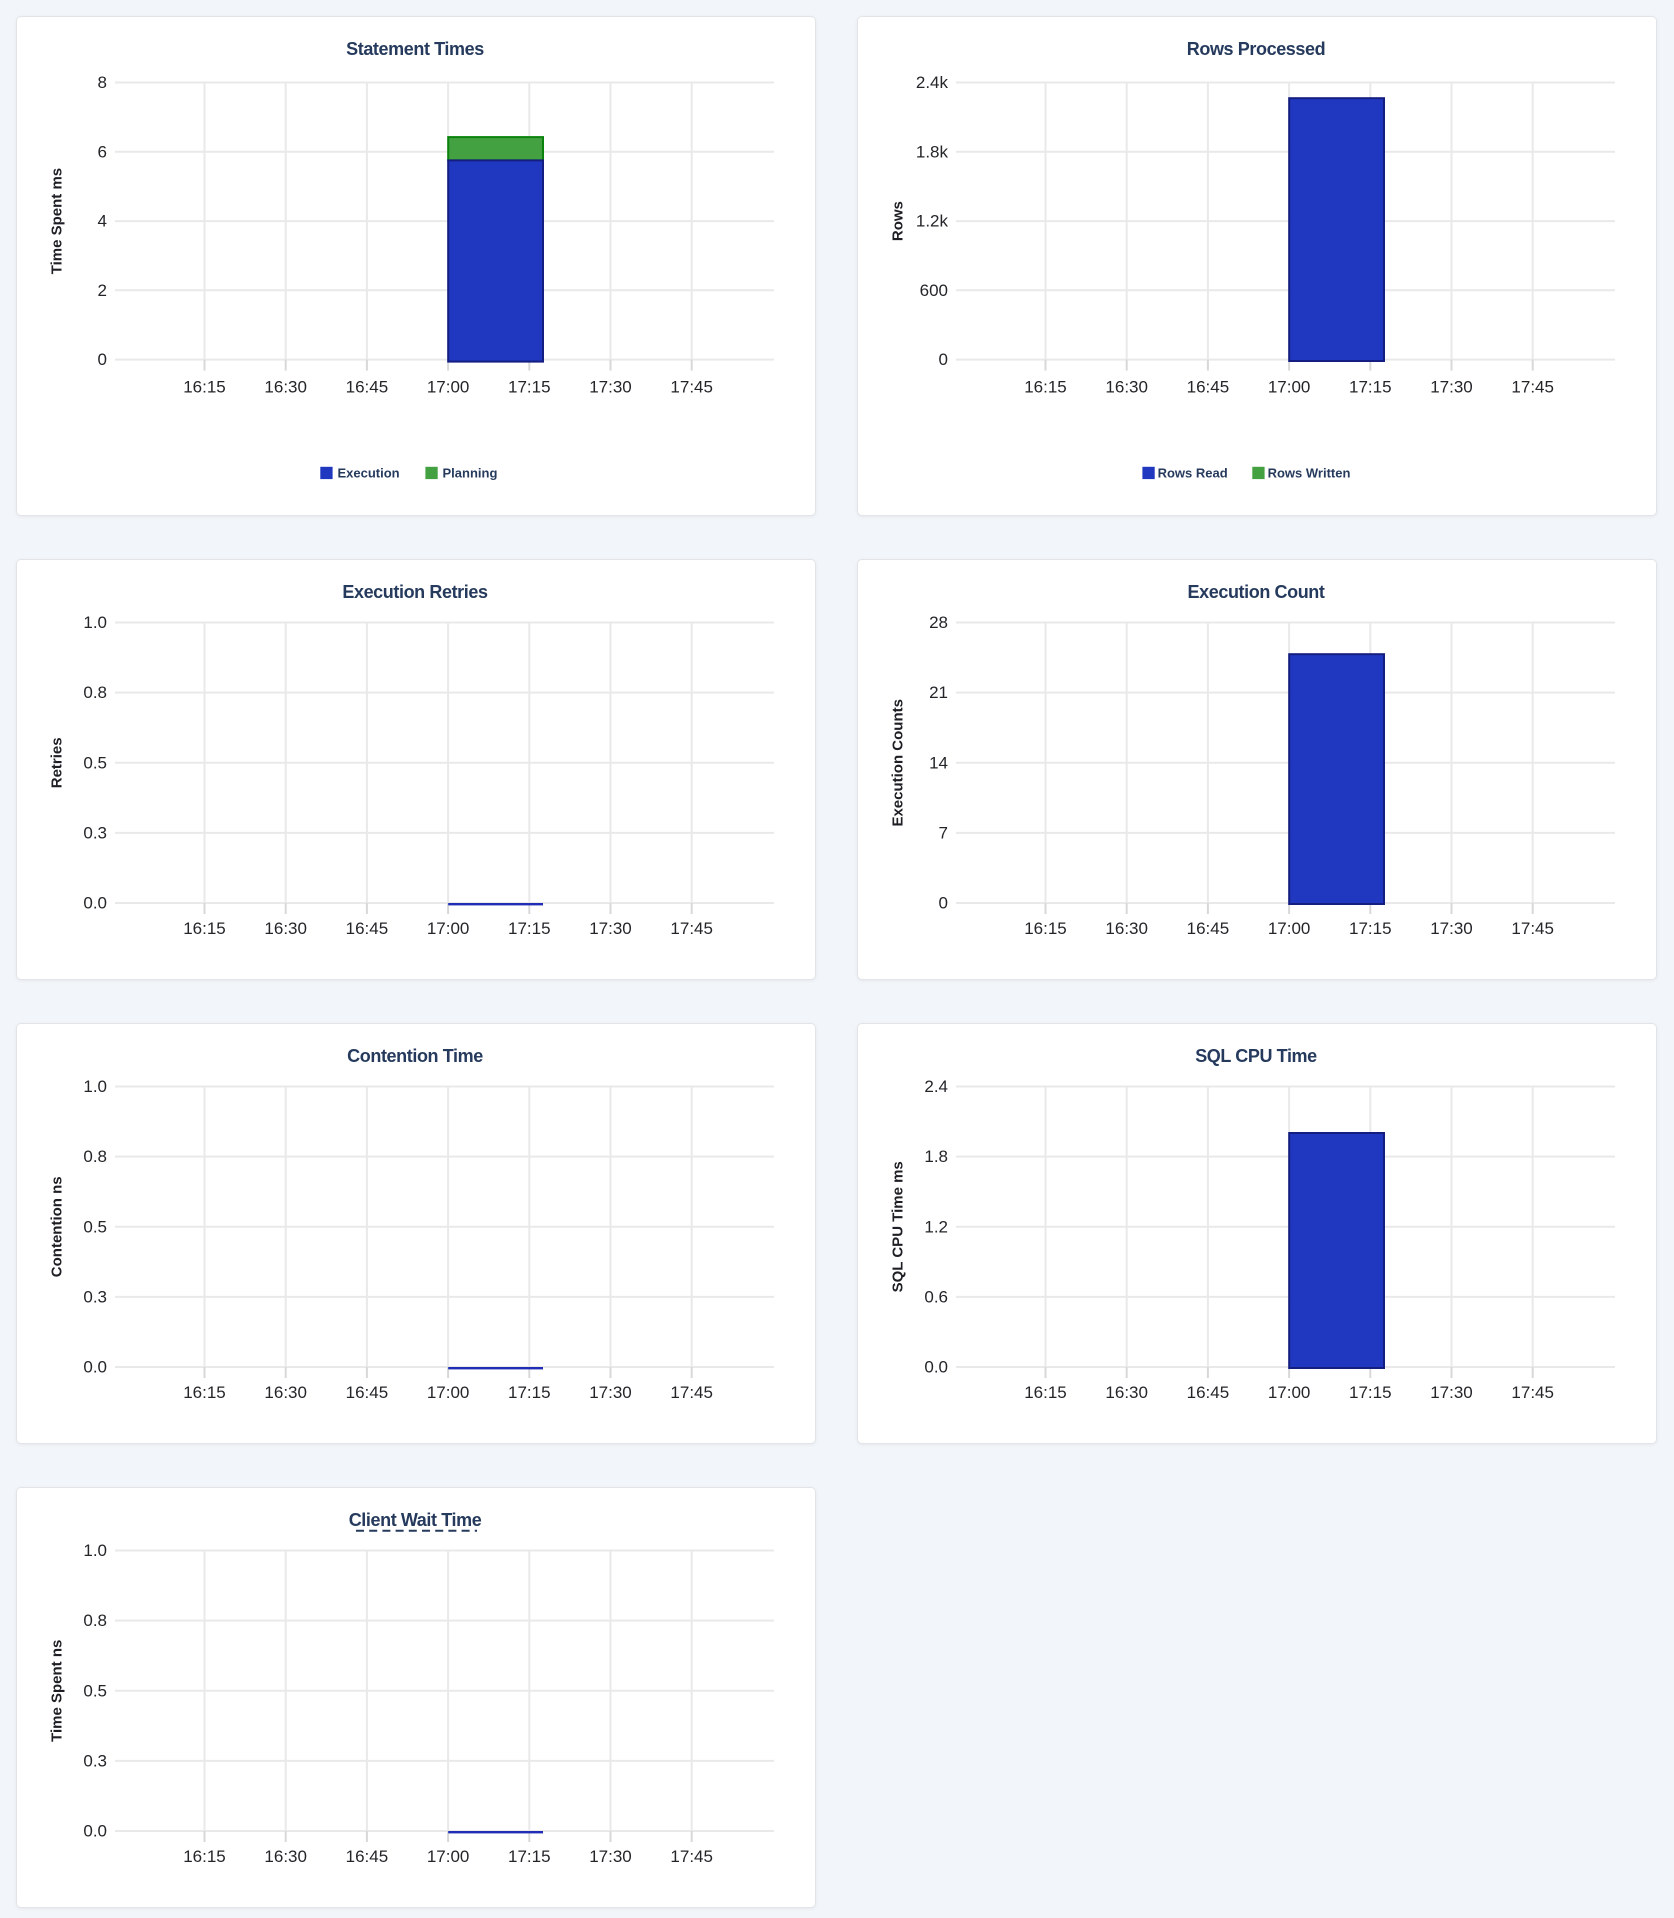 The height and width of the screenshot is (1918, 1674). I want to click on svg-text: 0.6, so click(936, 1296).